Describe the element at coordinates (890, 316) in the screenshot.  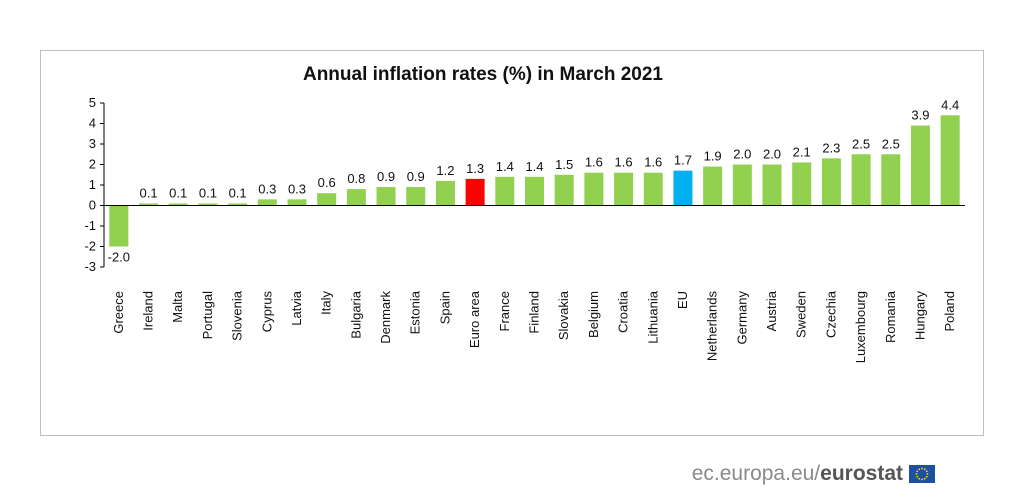
I see `category-label: Romania` at that location.